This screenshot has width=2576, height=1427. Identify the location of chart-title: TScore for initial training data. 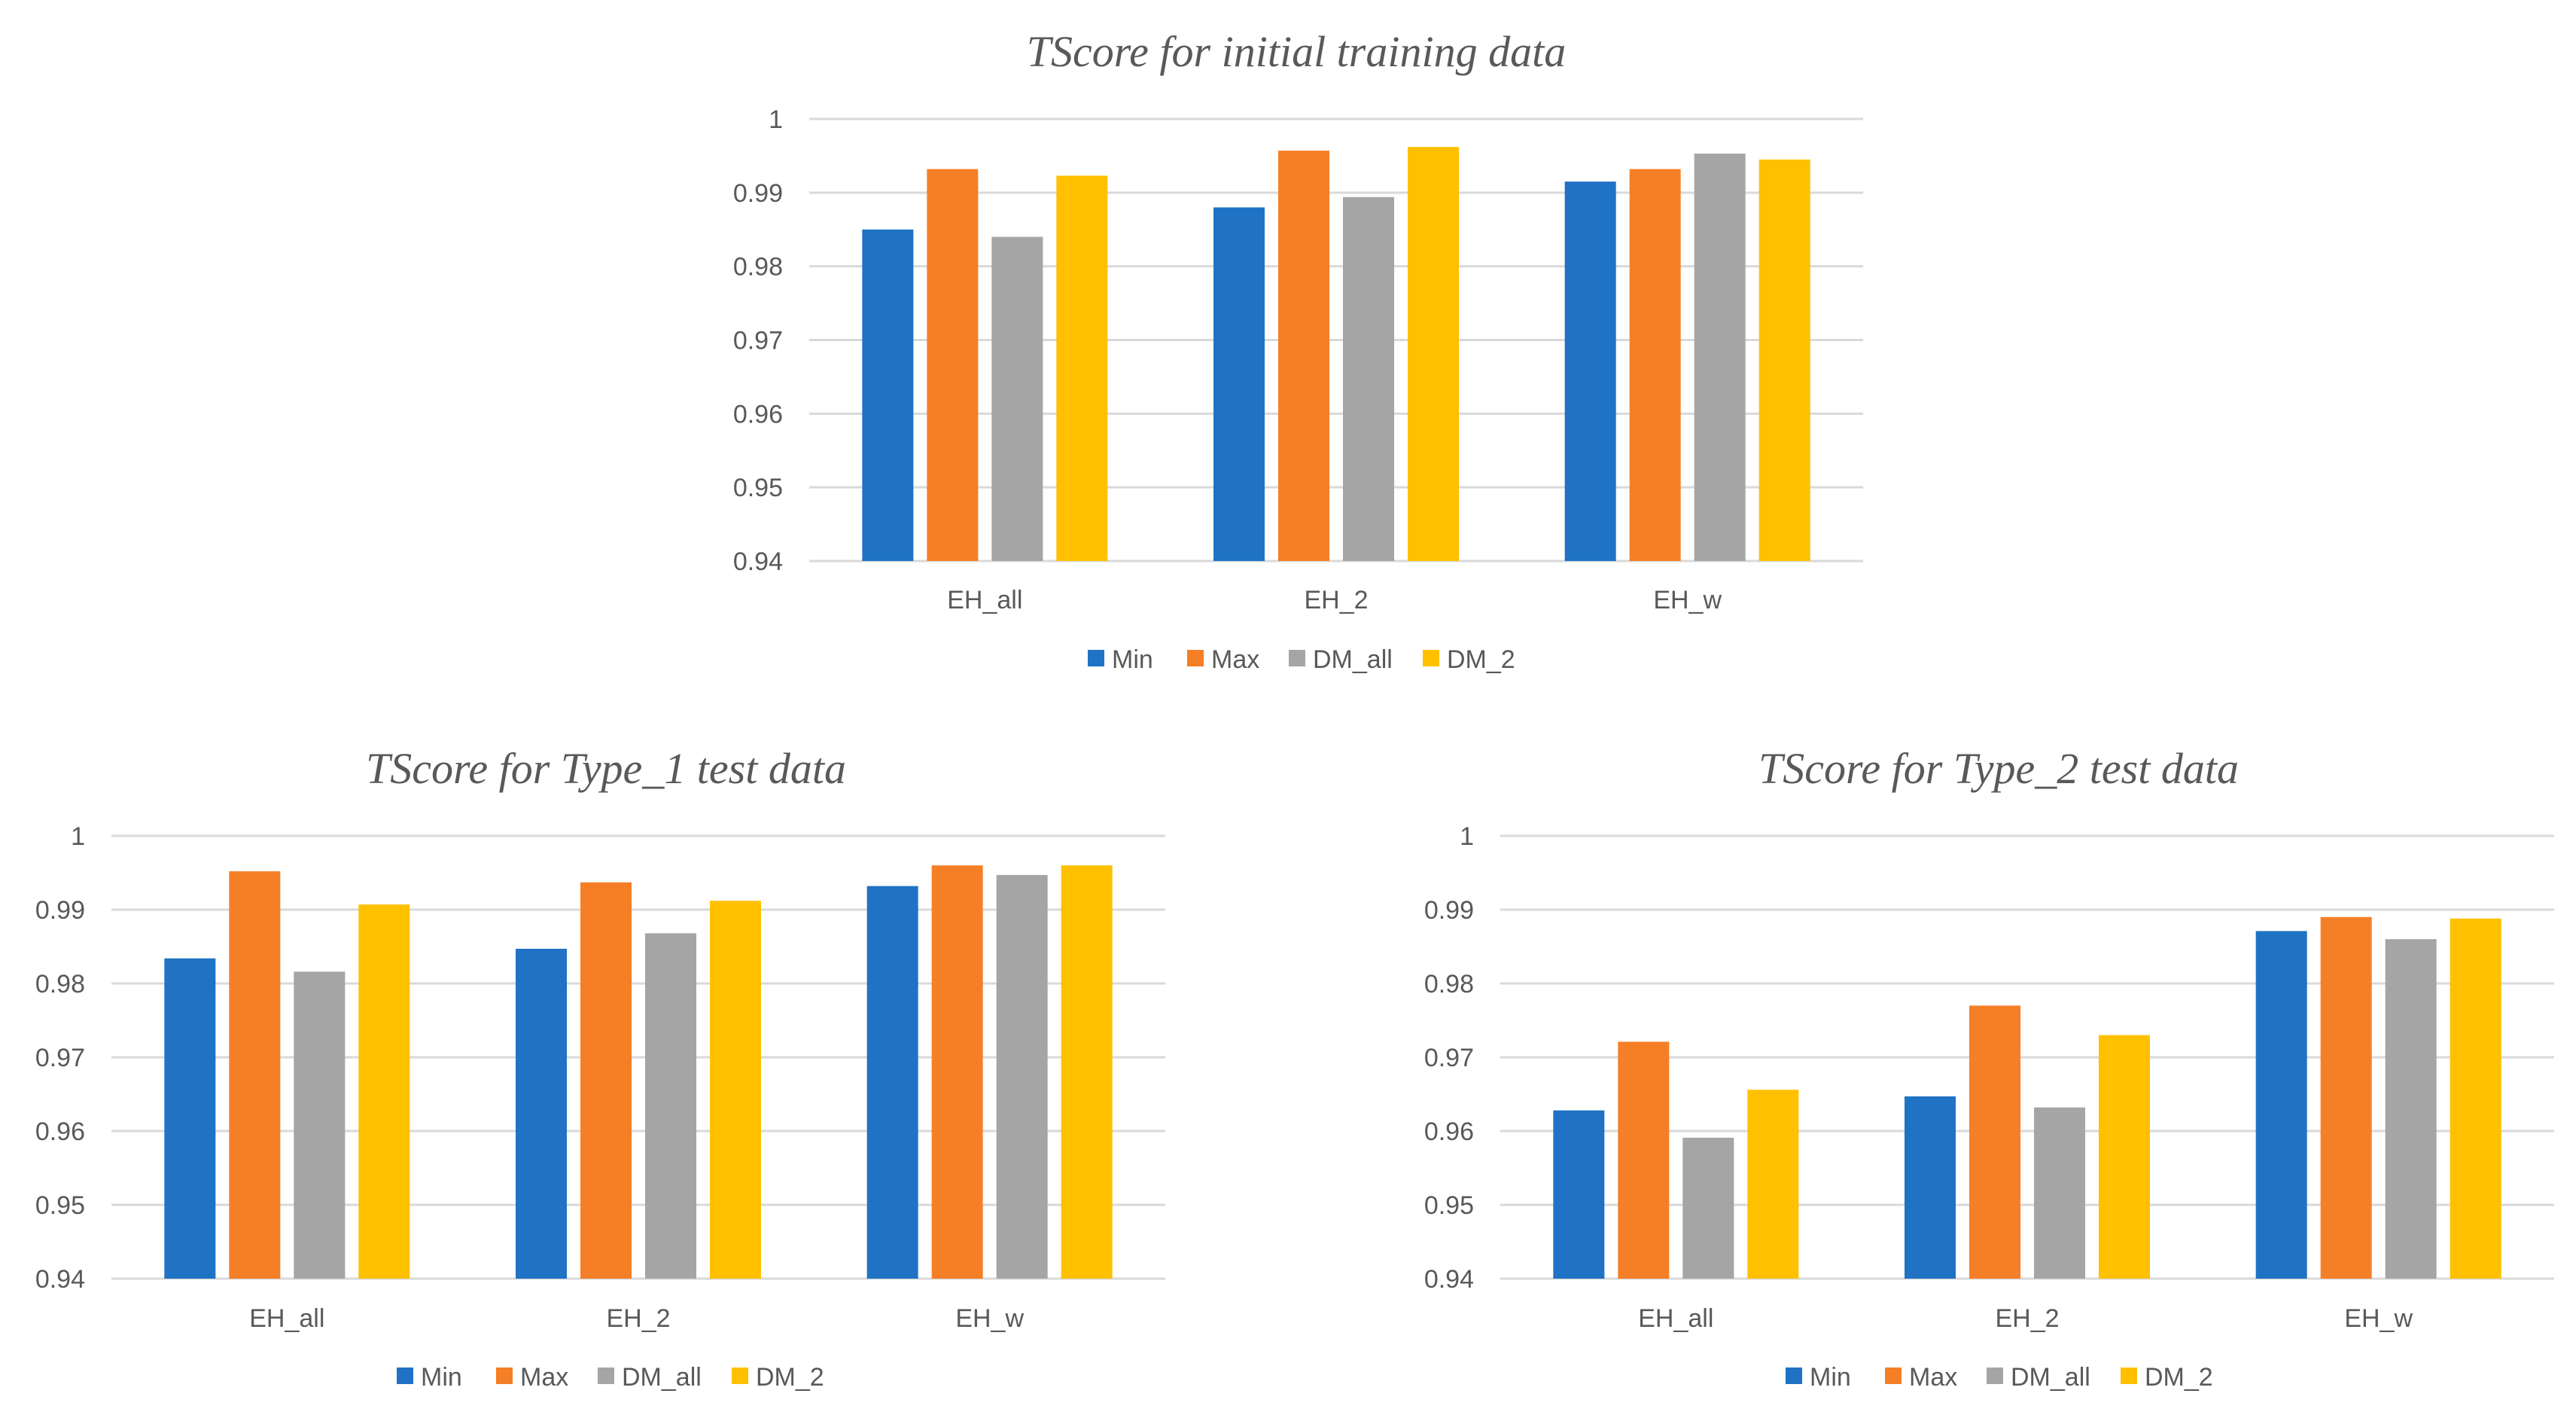
(1297, 51).